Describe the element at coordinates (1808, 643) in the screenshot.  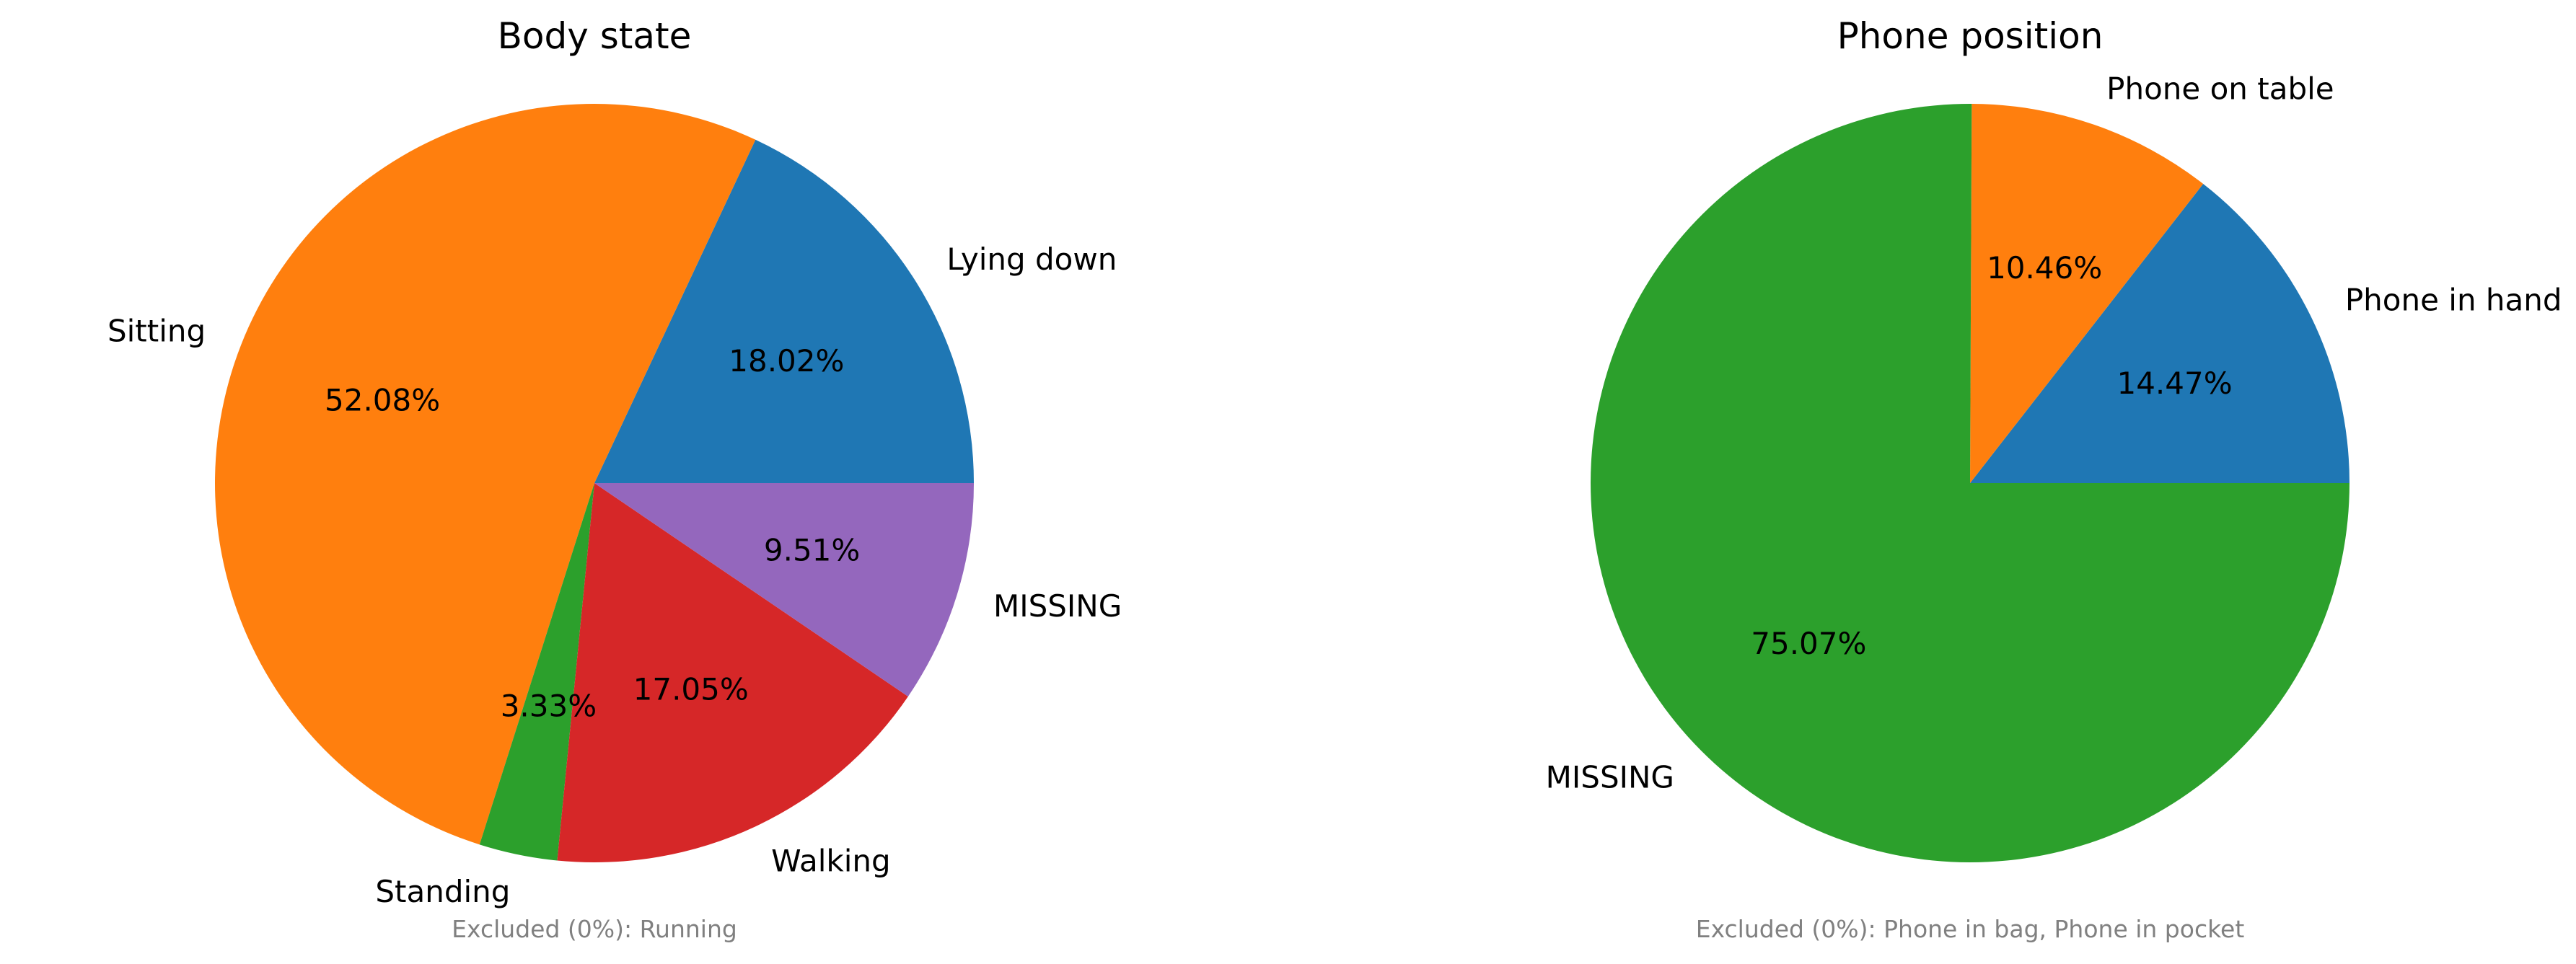
I see `phone-position-pct-label-missing: 75.07%` at that location.